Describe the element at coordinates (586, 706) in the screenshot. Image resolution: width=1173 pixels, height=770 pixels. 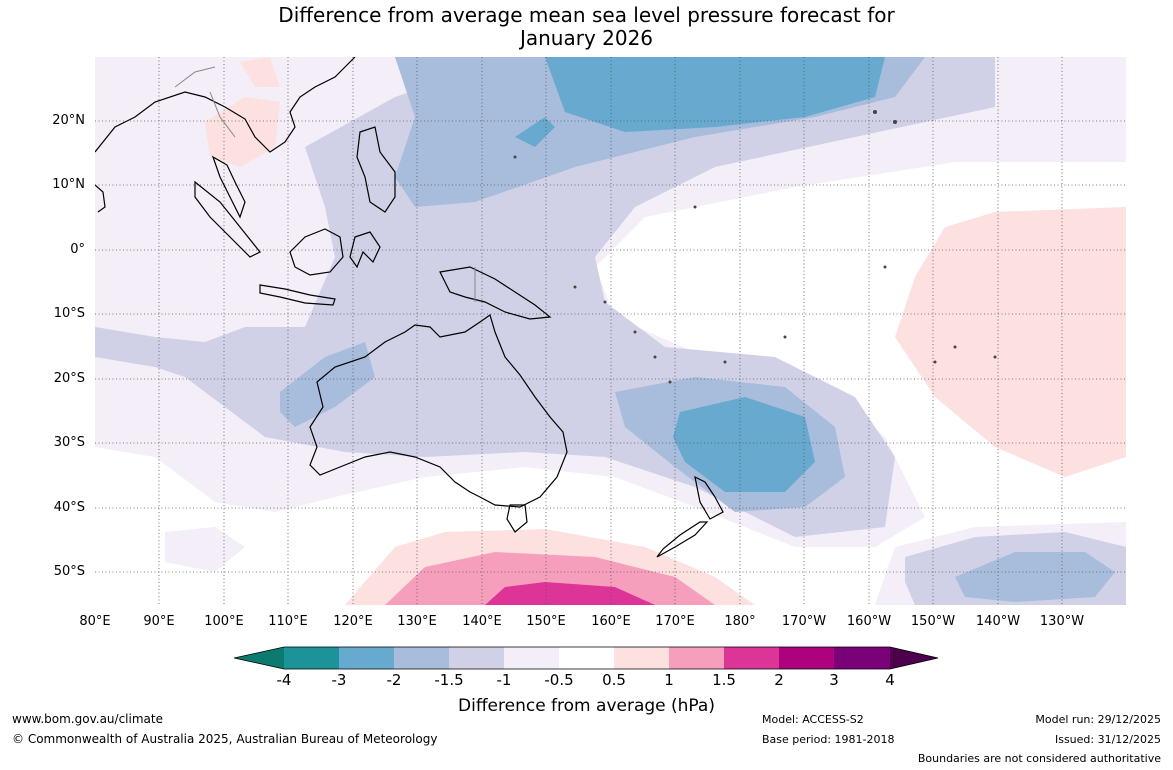
I see `colorbar-title: Difference from average (hPa)` at that location.